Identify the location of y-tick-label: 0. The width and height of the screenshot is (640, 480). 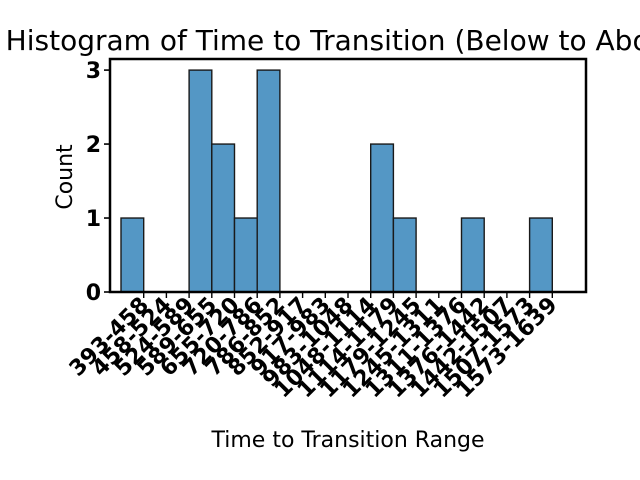
(93, 293).